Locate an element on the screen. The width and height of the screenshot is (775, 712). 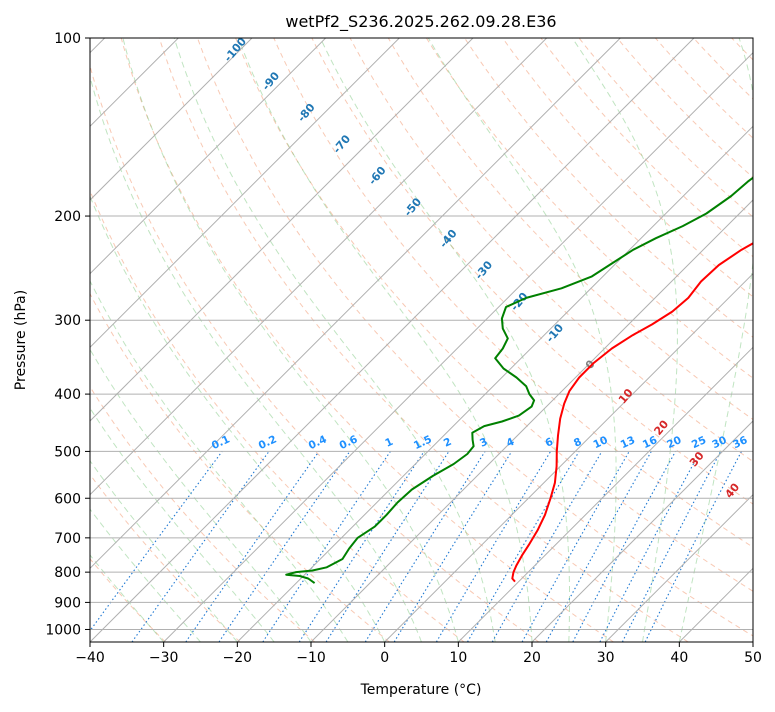
dry-adiabat-label: 20 is located at coordinates (661, 427).